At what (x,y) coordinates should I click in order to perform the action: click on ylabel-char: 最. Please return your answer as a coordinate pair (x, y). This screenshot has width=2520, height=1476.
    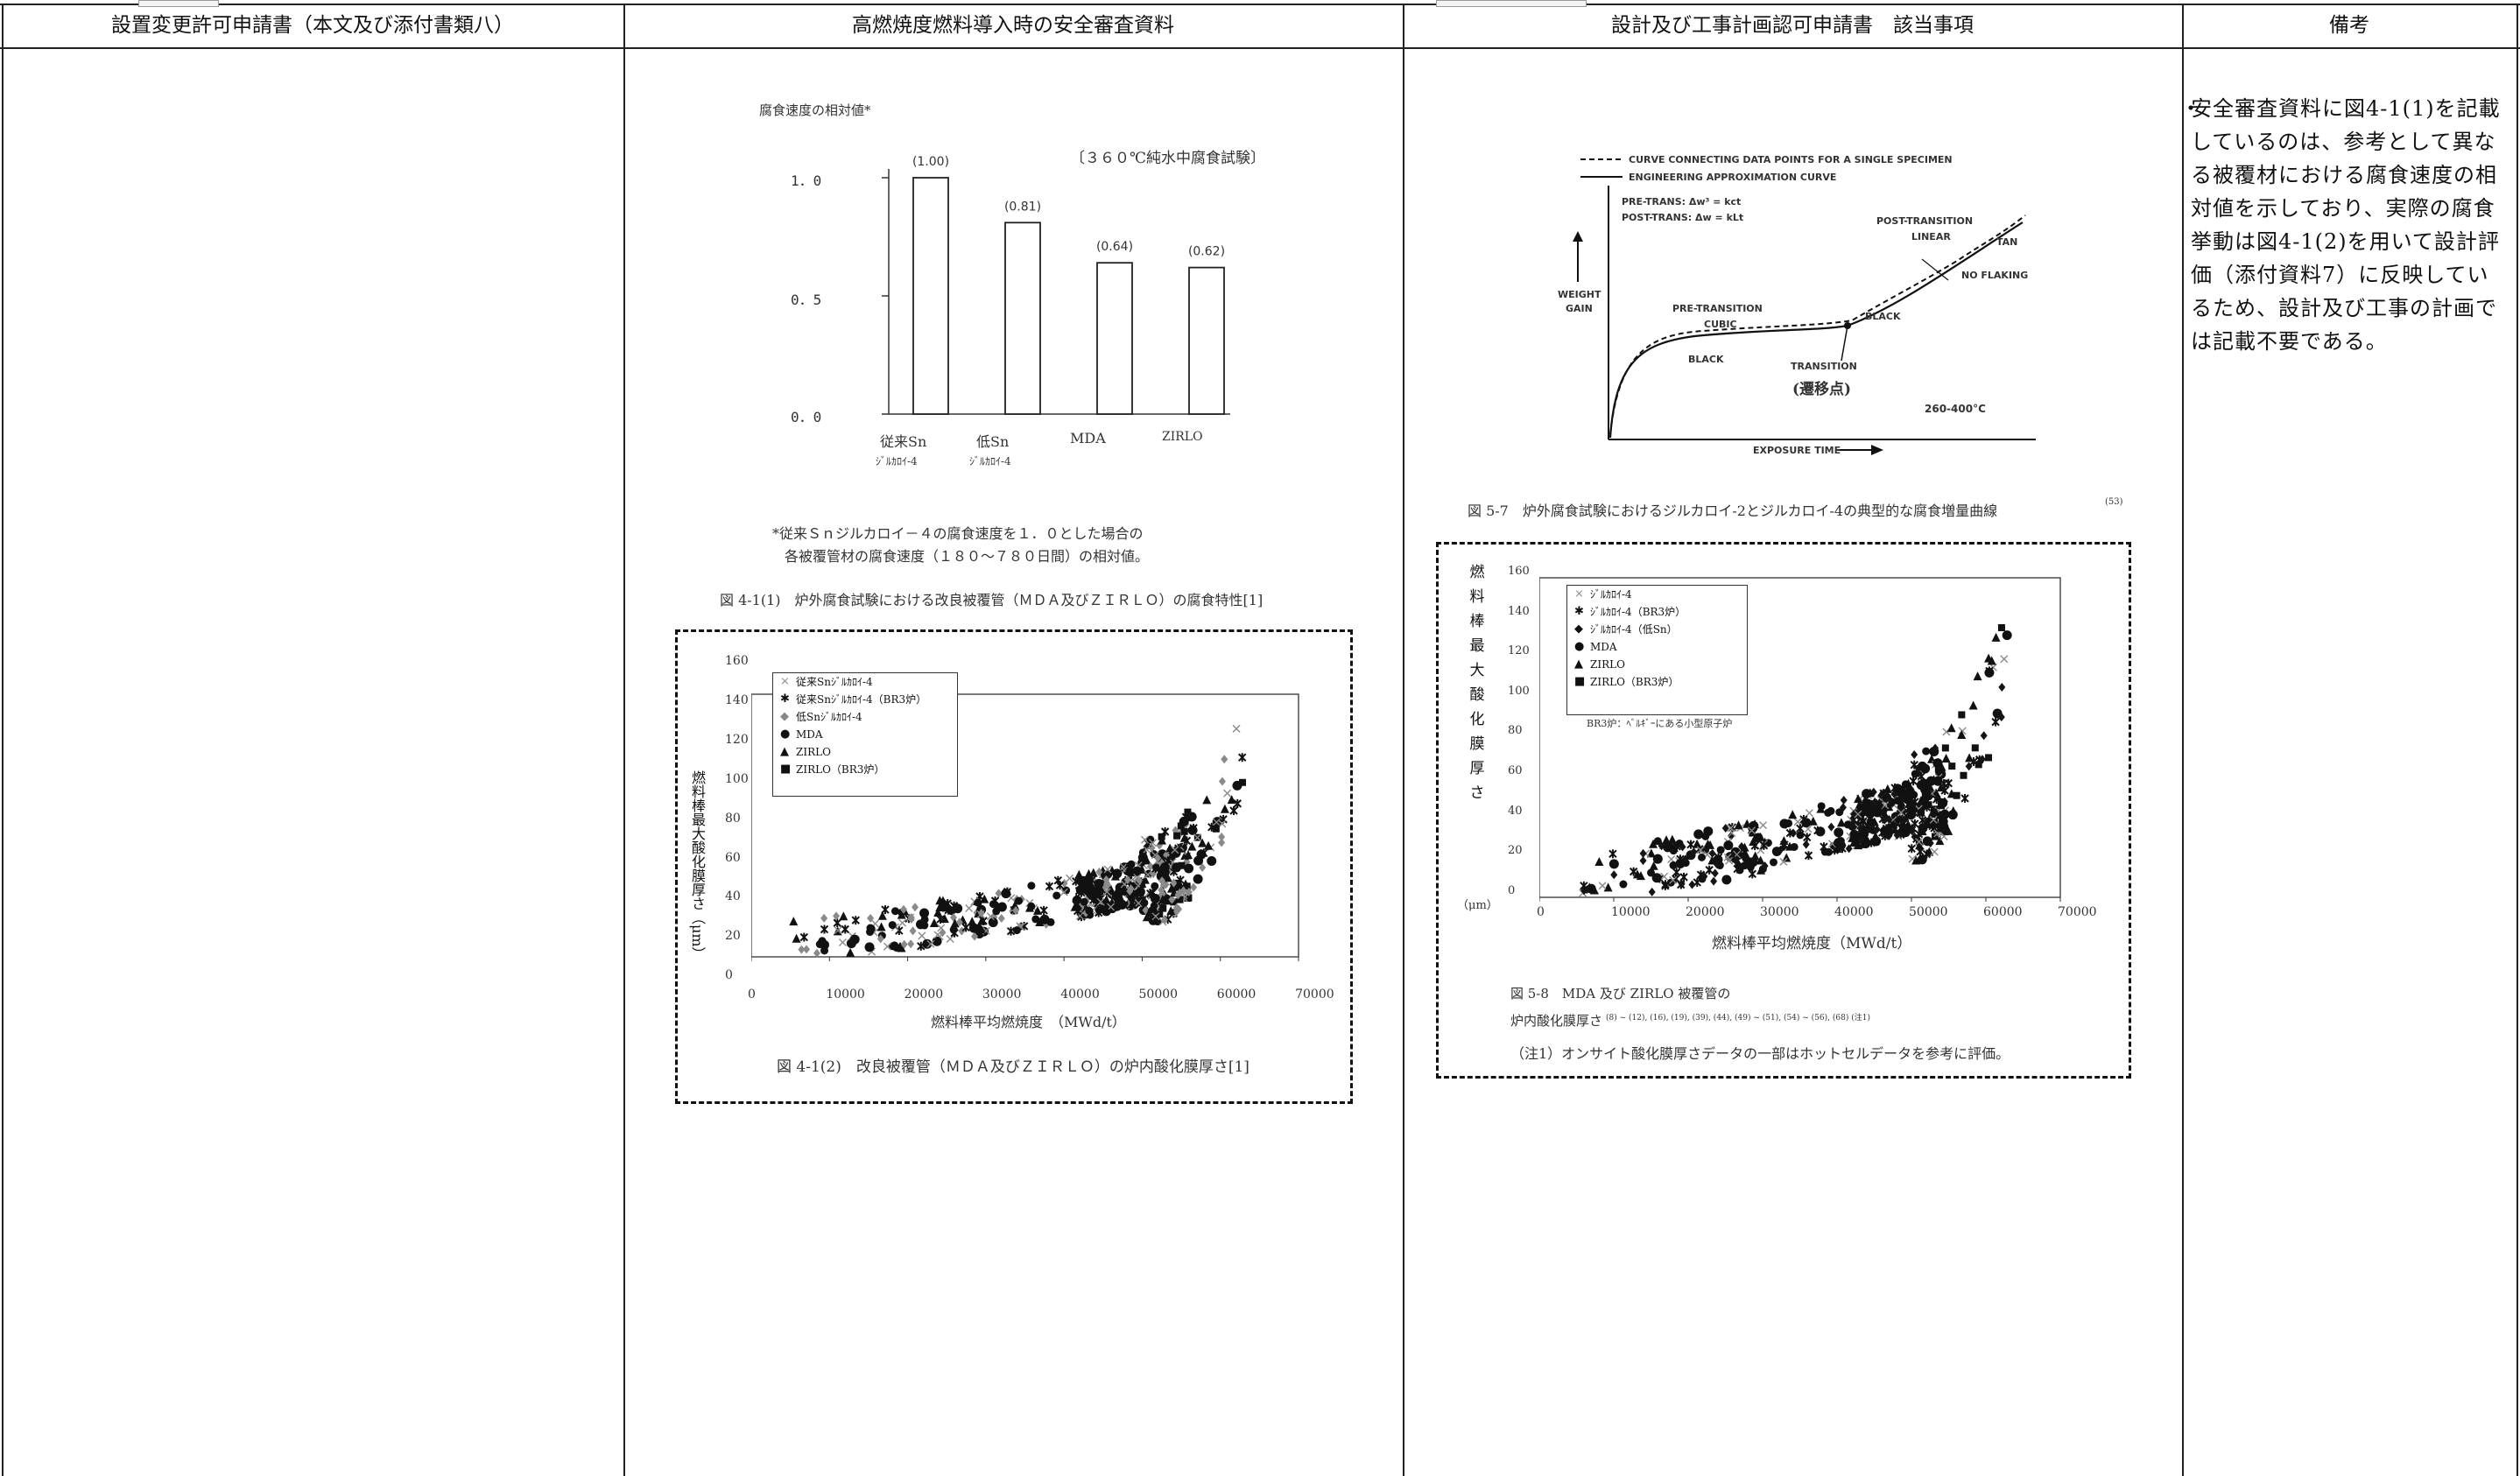
    Looking at the image, I should click on (1477, 646).